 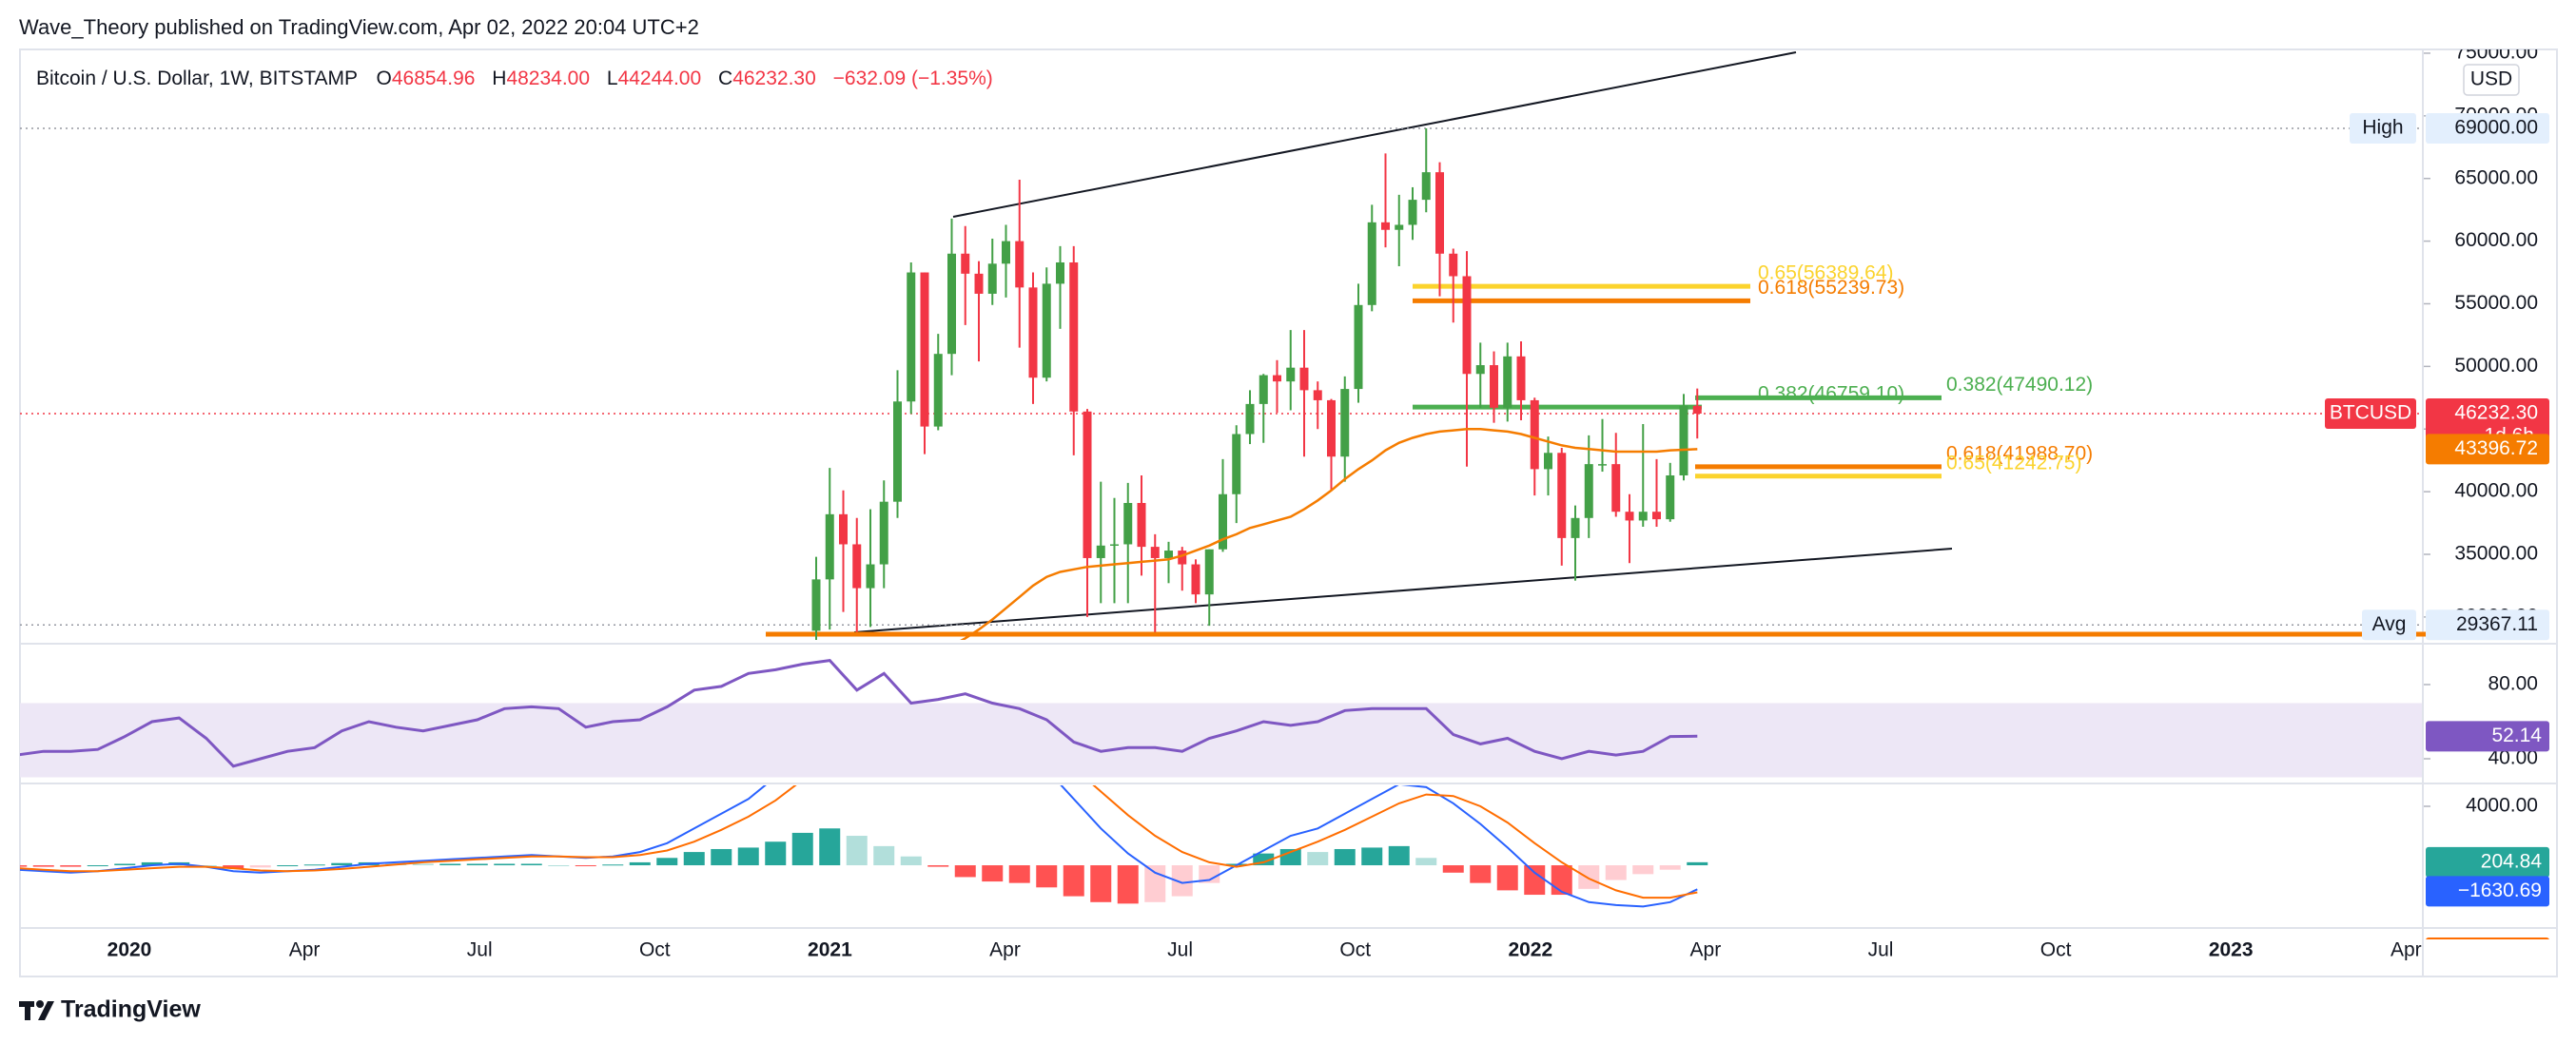 I want to click on rsi-band, so click(x=1222, y=740).